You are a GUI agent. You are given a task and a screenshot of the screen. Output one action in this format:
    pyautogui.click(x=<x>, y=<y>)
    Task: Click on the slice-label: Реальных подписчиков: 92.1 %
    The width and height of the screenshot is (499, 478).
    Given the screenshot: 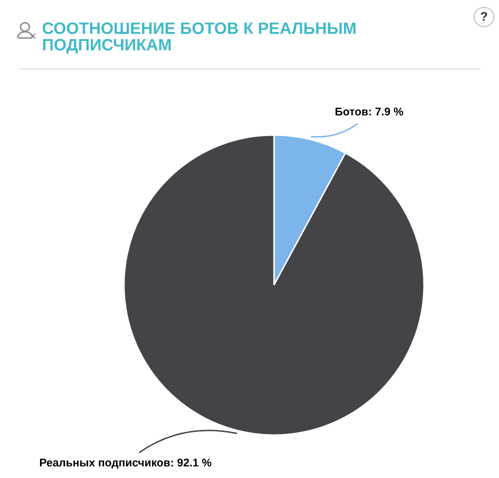 What is the action you would take?
    pyautogui.click(x=126, y=463)
    